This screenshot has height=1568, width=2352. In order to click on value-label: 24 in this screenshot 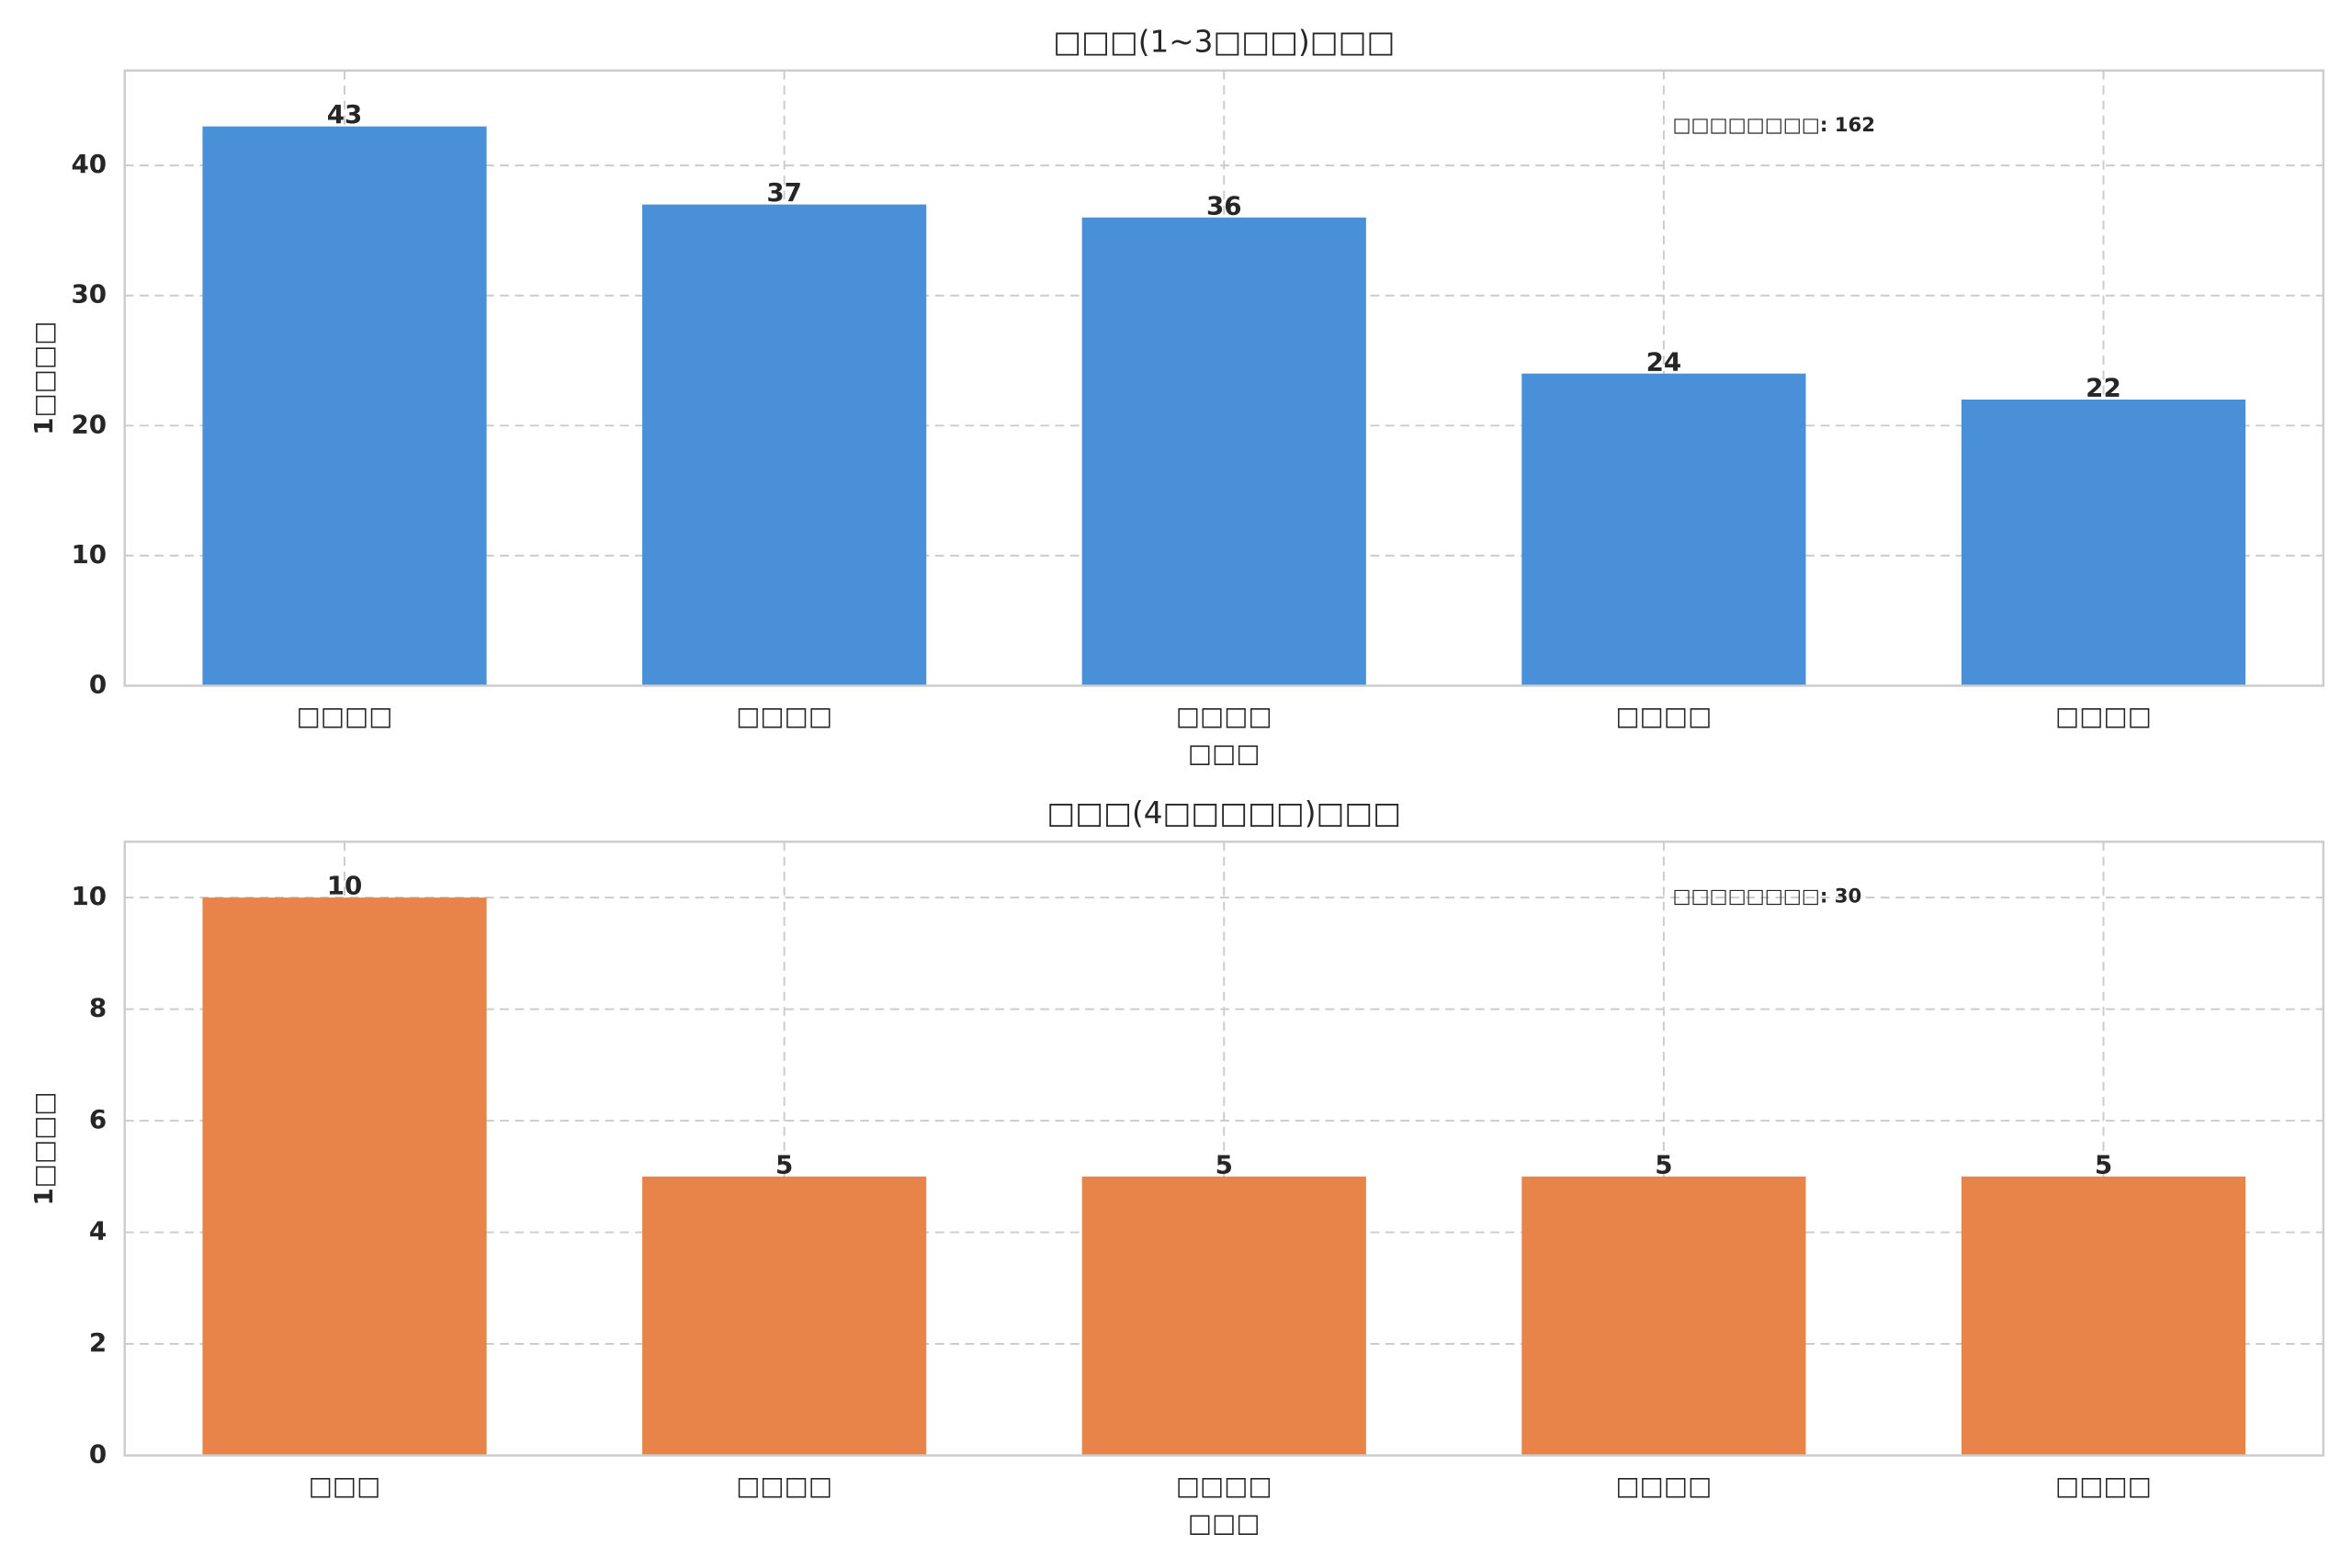, I will do `click(1664, 361)`.